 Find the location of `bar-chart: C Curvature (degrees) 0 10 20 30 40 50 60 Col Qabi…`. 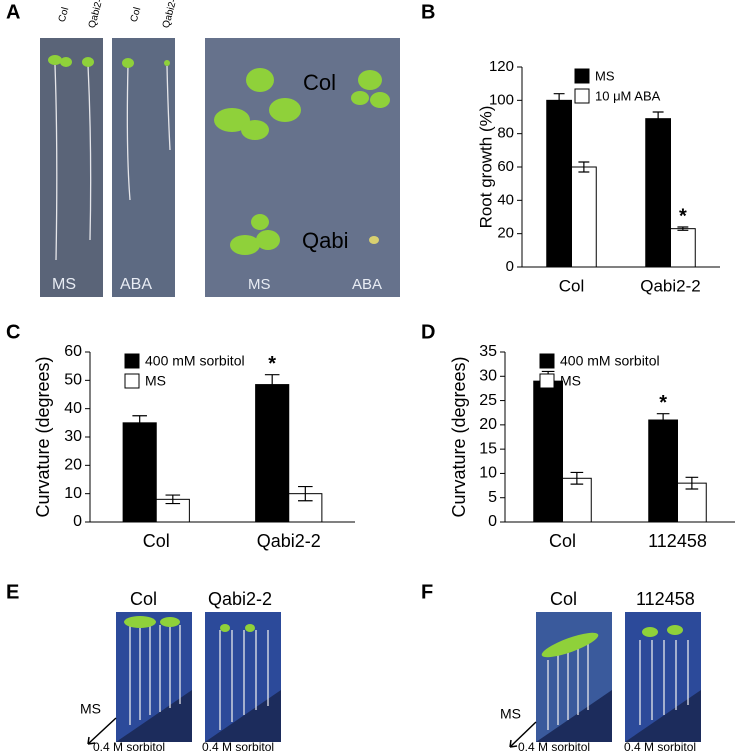

bar-chart: C Curvature (degrees) 0 10 20 30 40 50 60 Col Qabi… is located at coordinates (180, 436).